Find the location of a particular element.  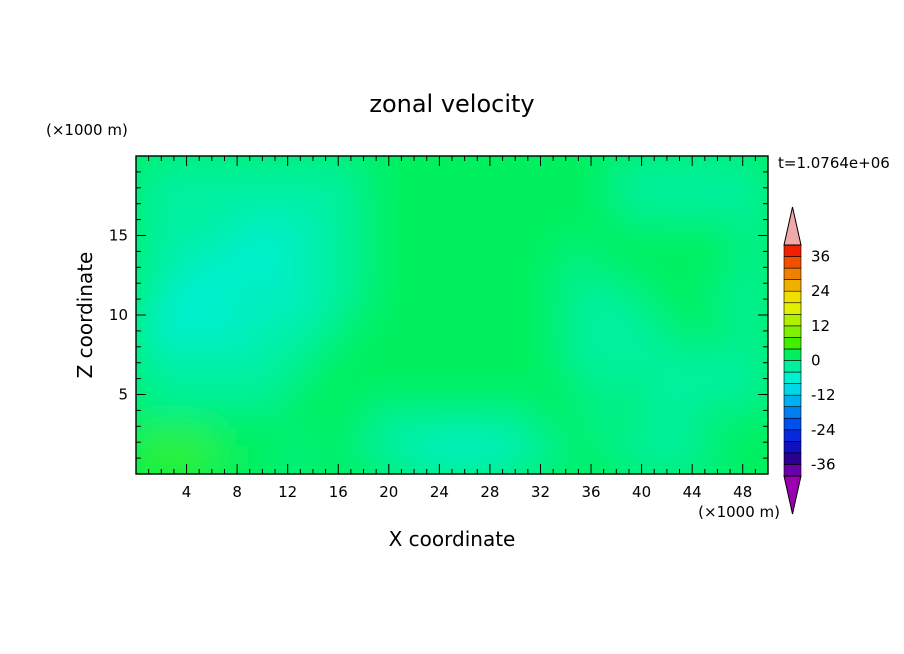

y-axis-label: Z coordinate is located at coordinates (85, 315).